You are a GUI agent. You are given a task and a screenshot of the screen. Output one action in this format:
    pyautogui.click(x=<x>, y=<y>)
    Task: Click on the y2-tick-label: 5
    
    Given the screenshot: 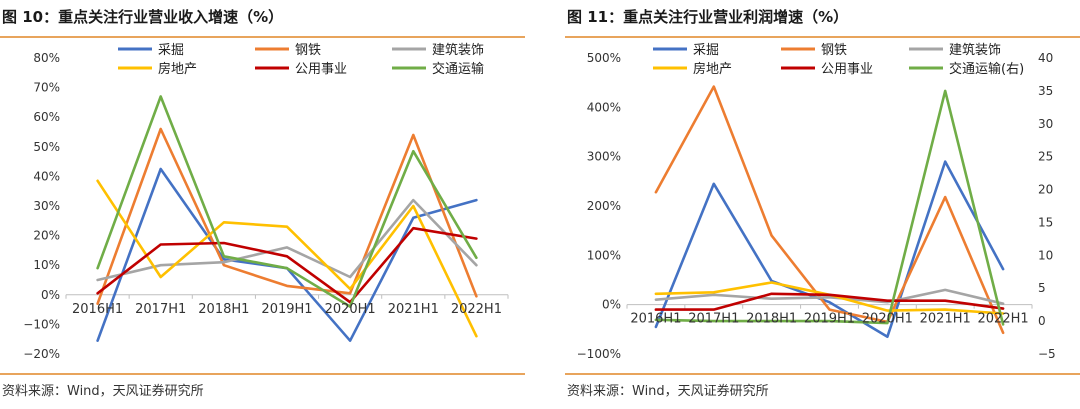 What is the action you would take?
    pyautogui.click(x=1042, y=288)
    